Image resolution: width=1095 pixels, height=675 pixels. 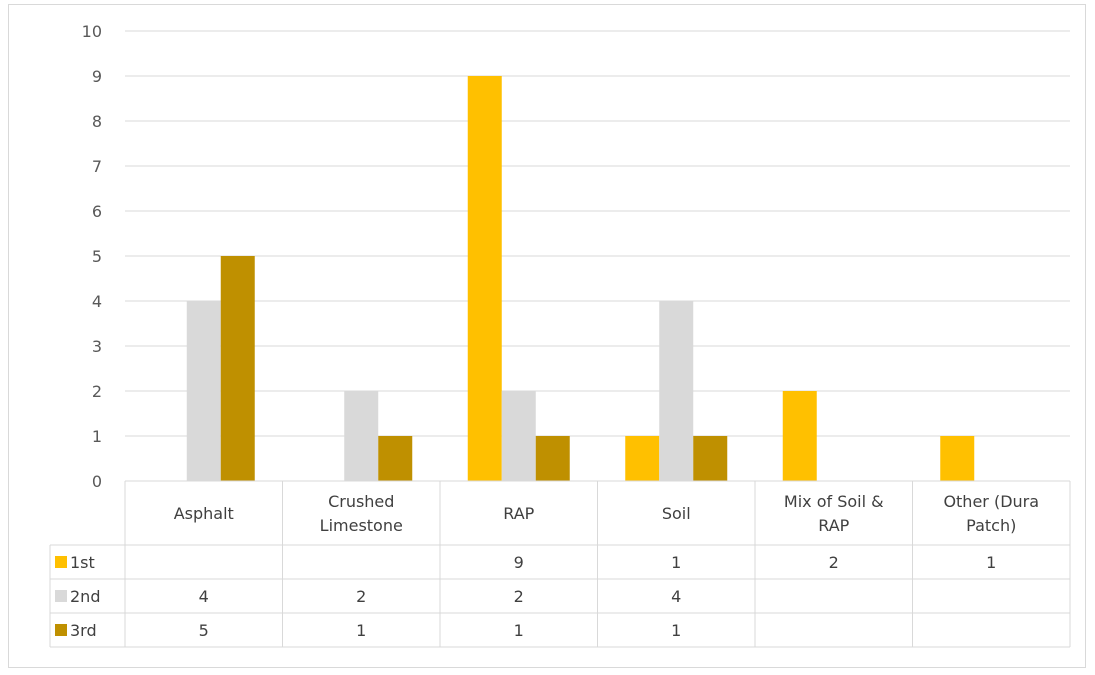 What do you see at coordinates (92, 31) in the screenshot?
I see `y-tick-label: 10` at bounding box center [92, 31].